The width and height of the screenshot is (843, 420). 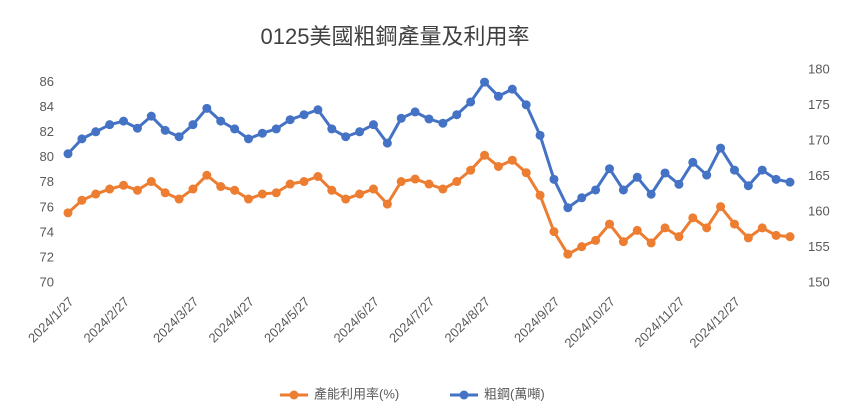 What do you see at coordinates (287, 320) in the screenshot?
I see `x-tick-label: 2024/5/27` at bounding box center [287, 320].